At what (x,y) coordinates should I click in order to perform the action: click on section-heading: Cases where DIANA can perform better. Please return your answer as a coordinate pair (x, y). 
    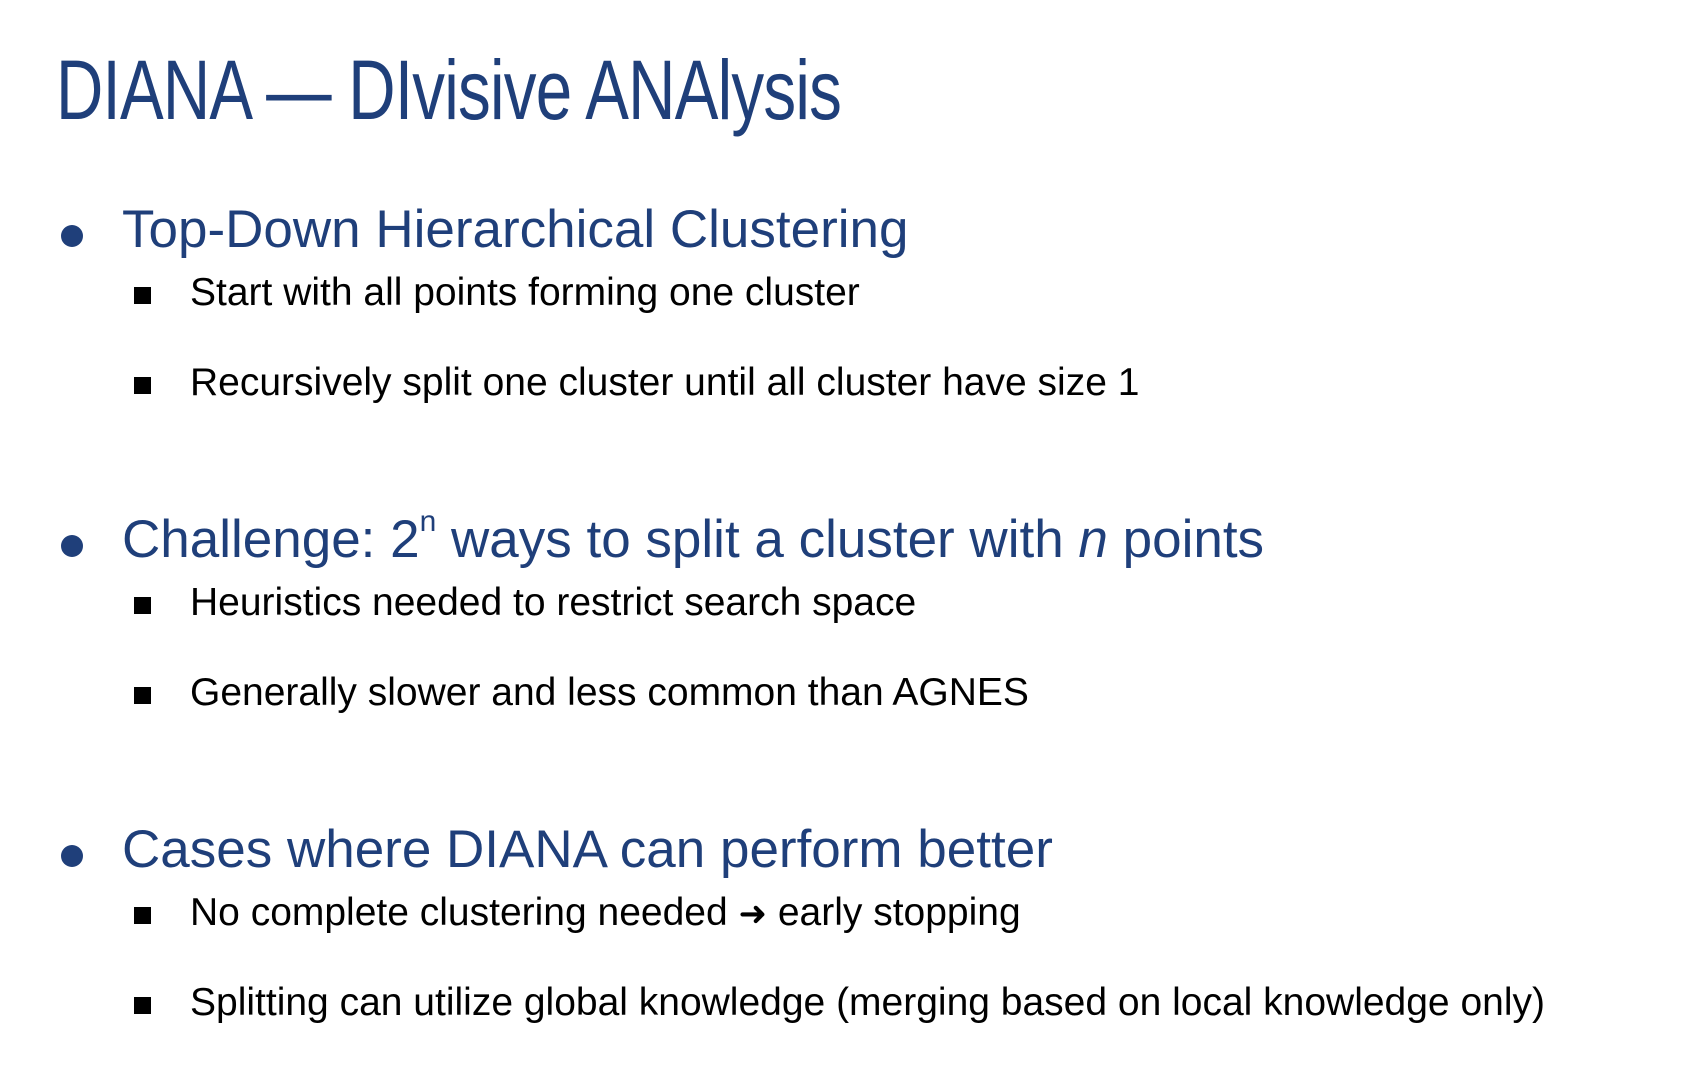
    Looking at the image, I should click on (587, 849).